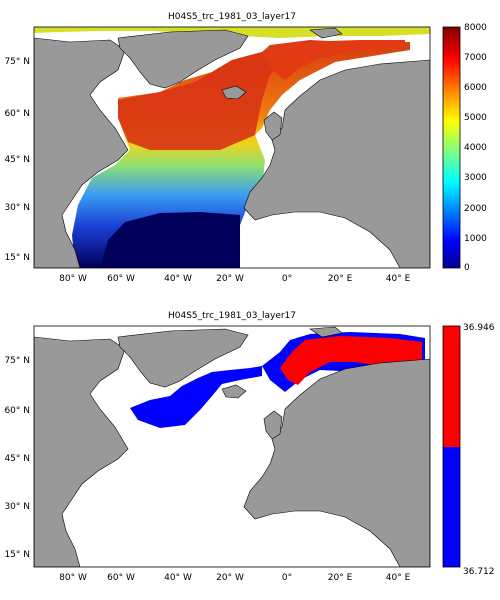  Describe the element at coordinates (81, 451) in the screenshot. I see `bottom-land-north-america` at that location.